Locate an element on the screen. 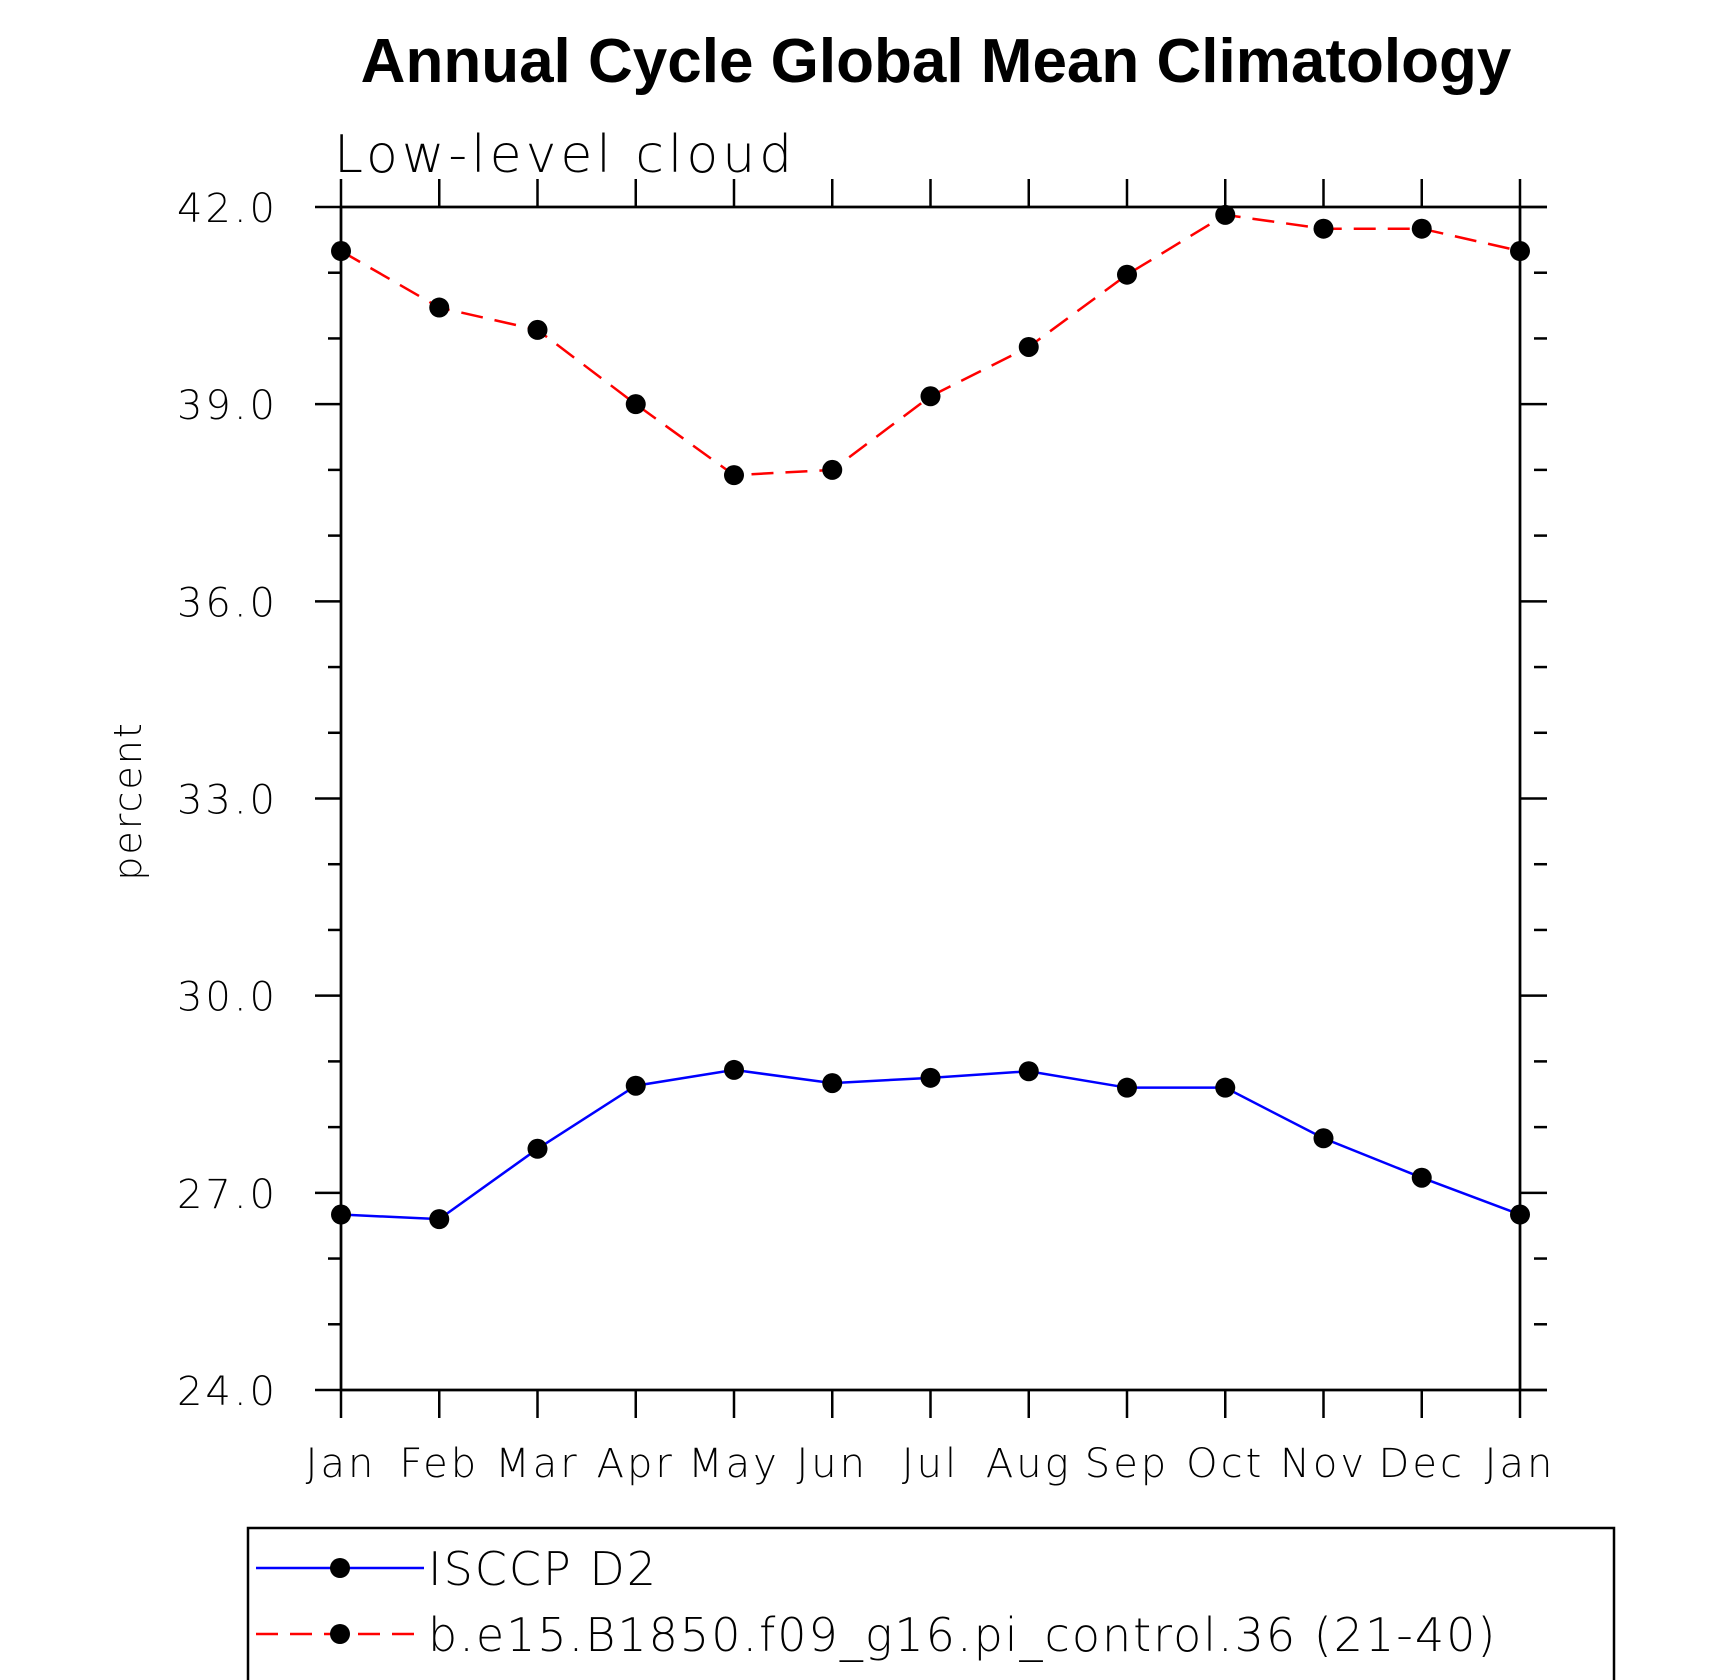 Image resolution: width=1710 pixels, height=1680 pixels. y-tick-label: 33.0 is located at coordinates (227, 801).